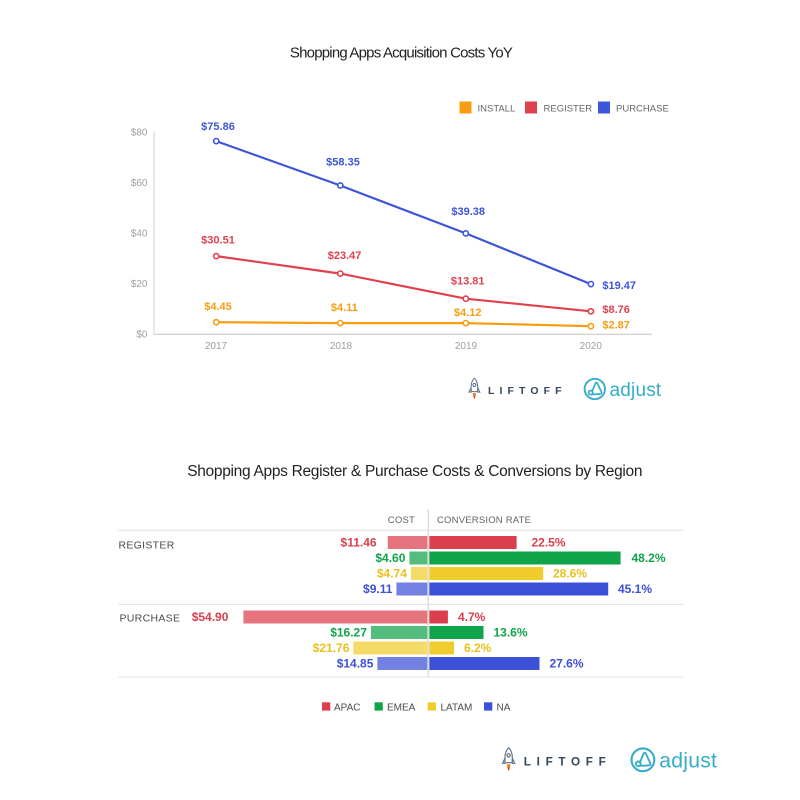 Image resolution: width=800 pixels, height=800 pixels. What do you see at coordinates (591, 346) in the screenshot?
I see `svg-text: 2020` at bounding box center [591, 346].